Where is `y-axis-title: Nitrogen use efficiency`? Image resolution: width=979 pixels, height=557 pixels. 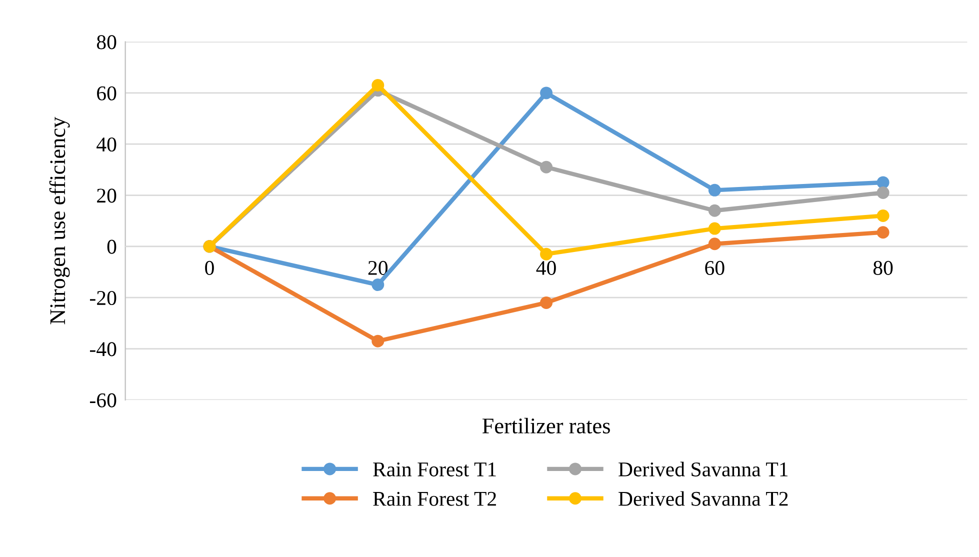 y-axis-title: Nitrogen use efficiency is located at coordinates (59, 220).